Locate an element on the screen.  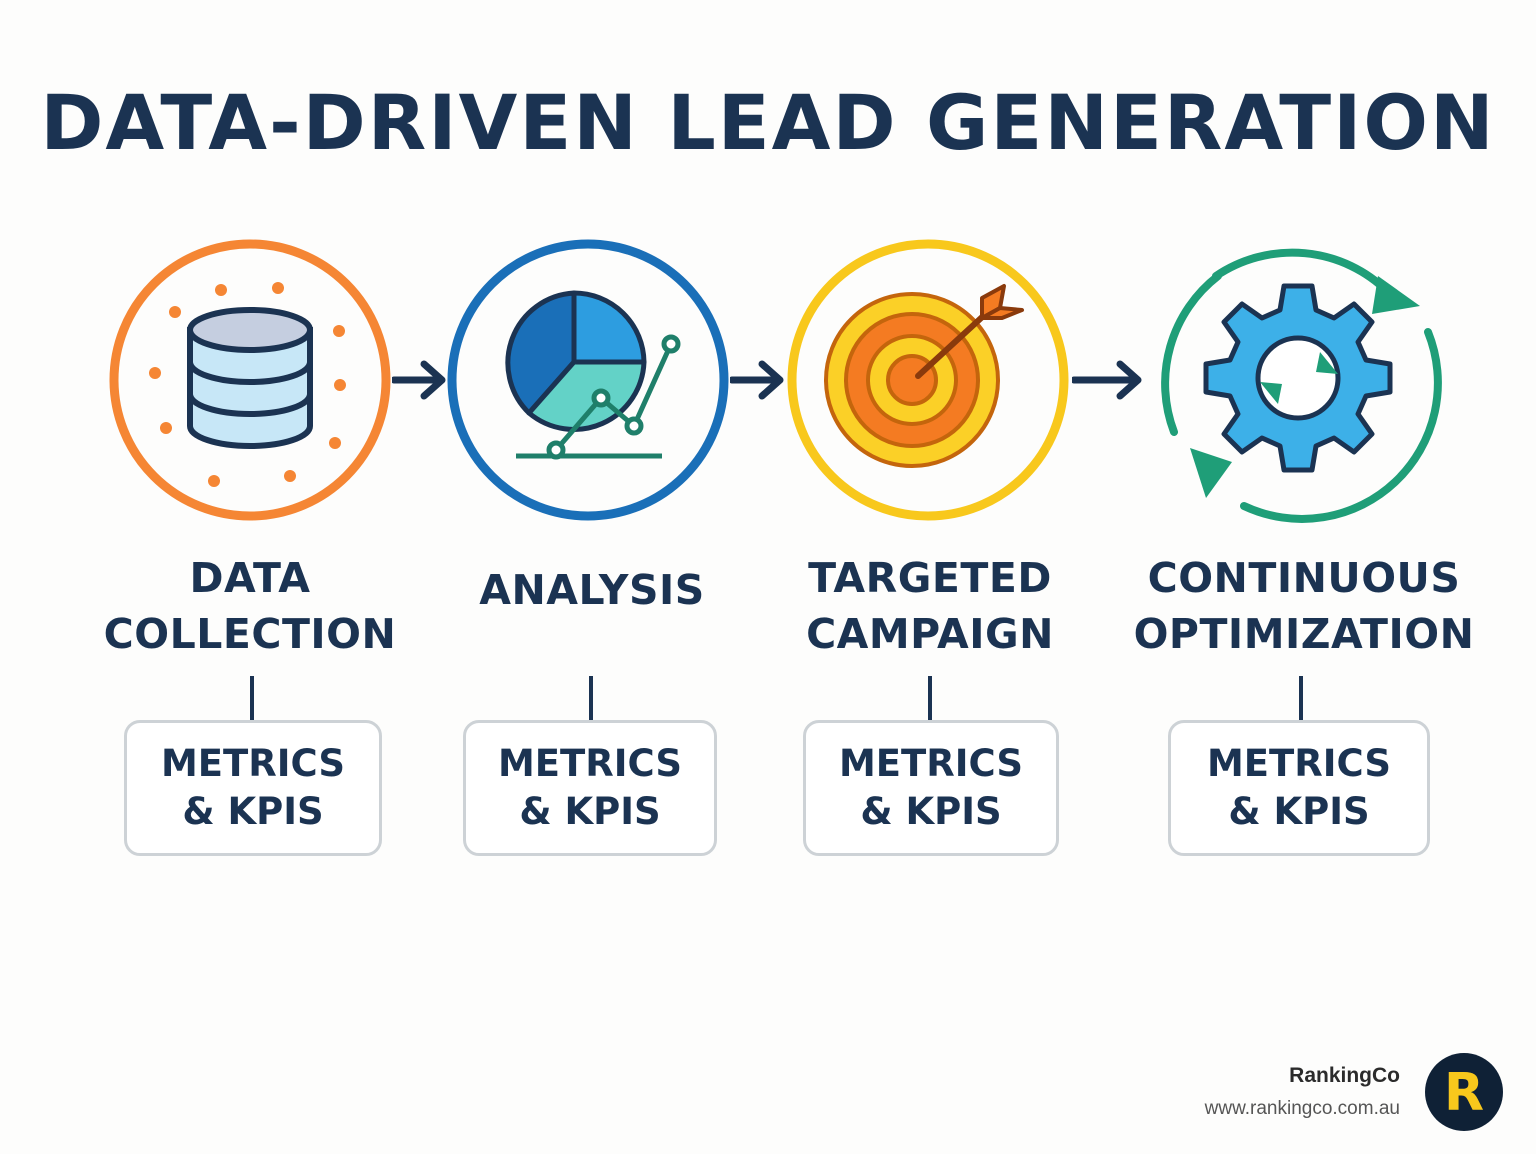
rankingco-logo-icon: R is located at coordinates (1464, 1092).